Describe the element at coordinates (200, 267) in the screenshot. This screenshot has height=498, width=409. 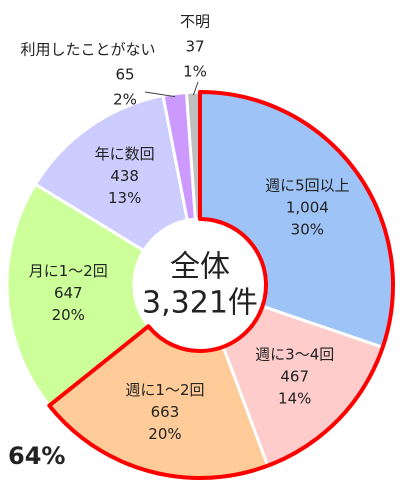
I see `center-title: 全体` at that location.